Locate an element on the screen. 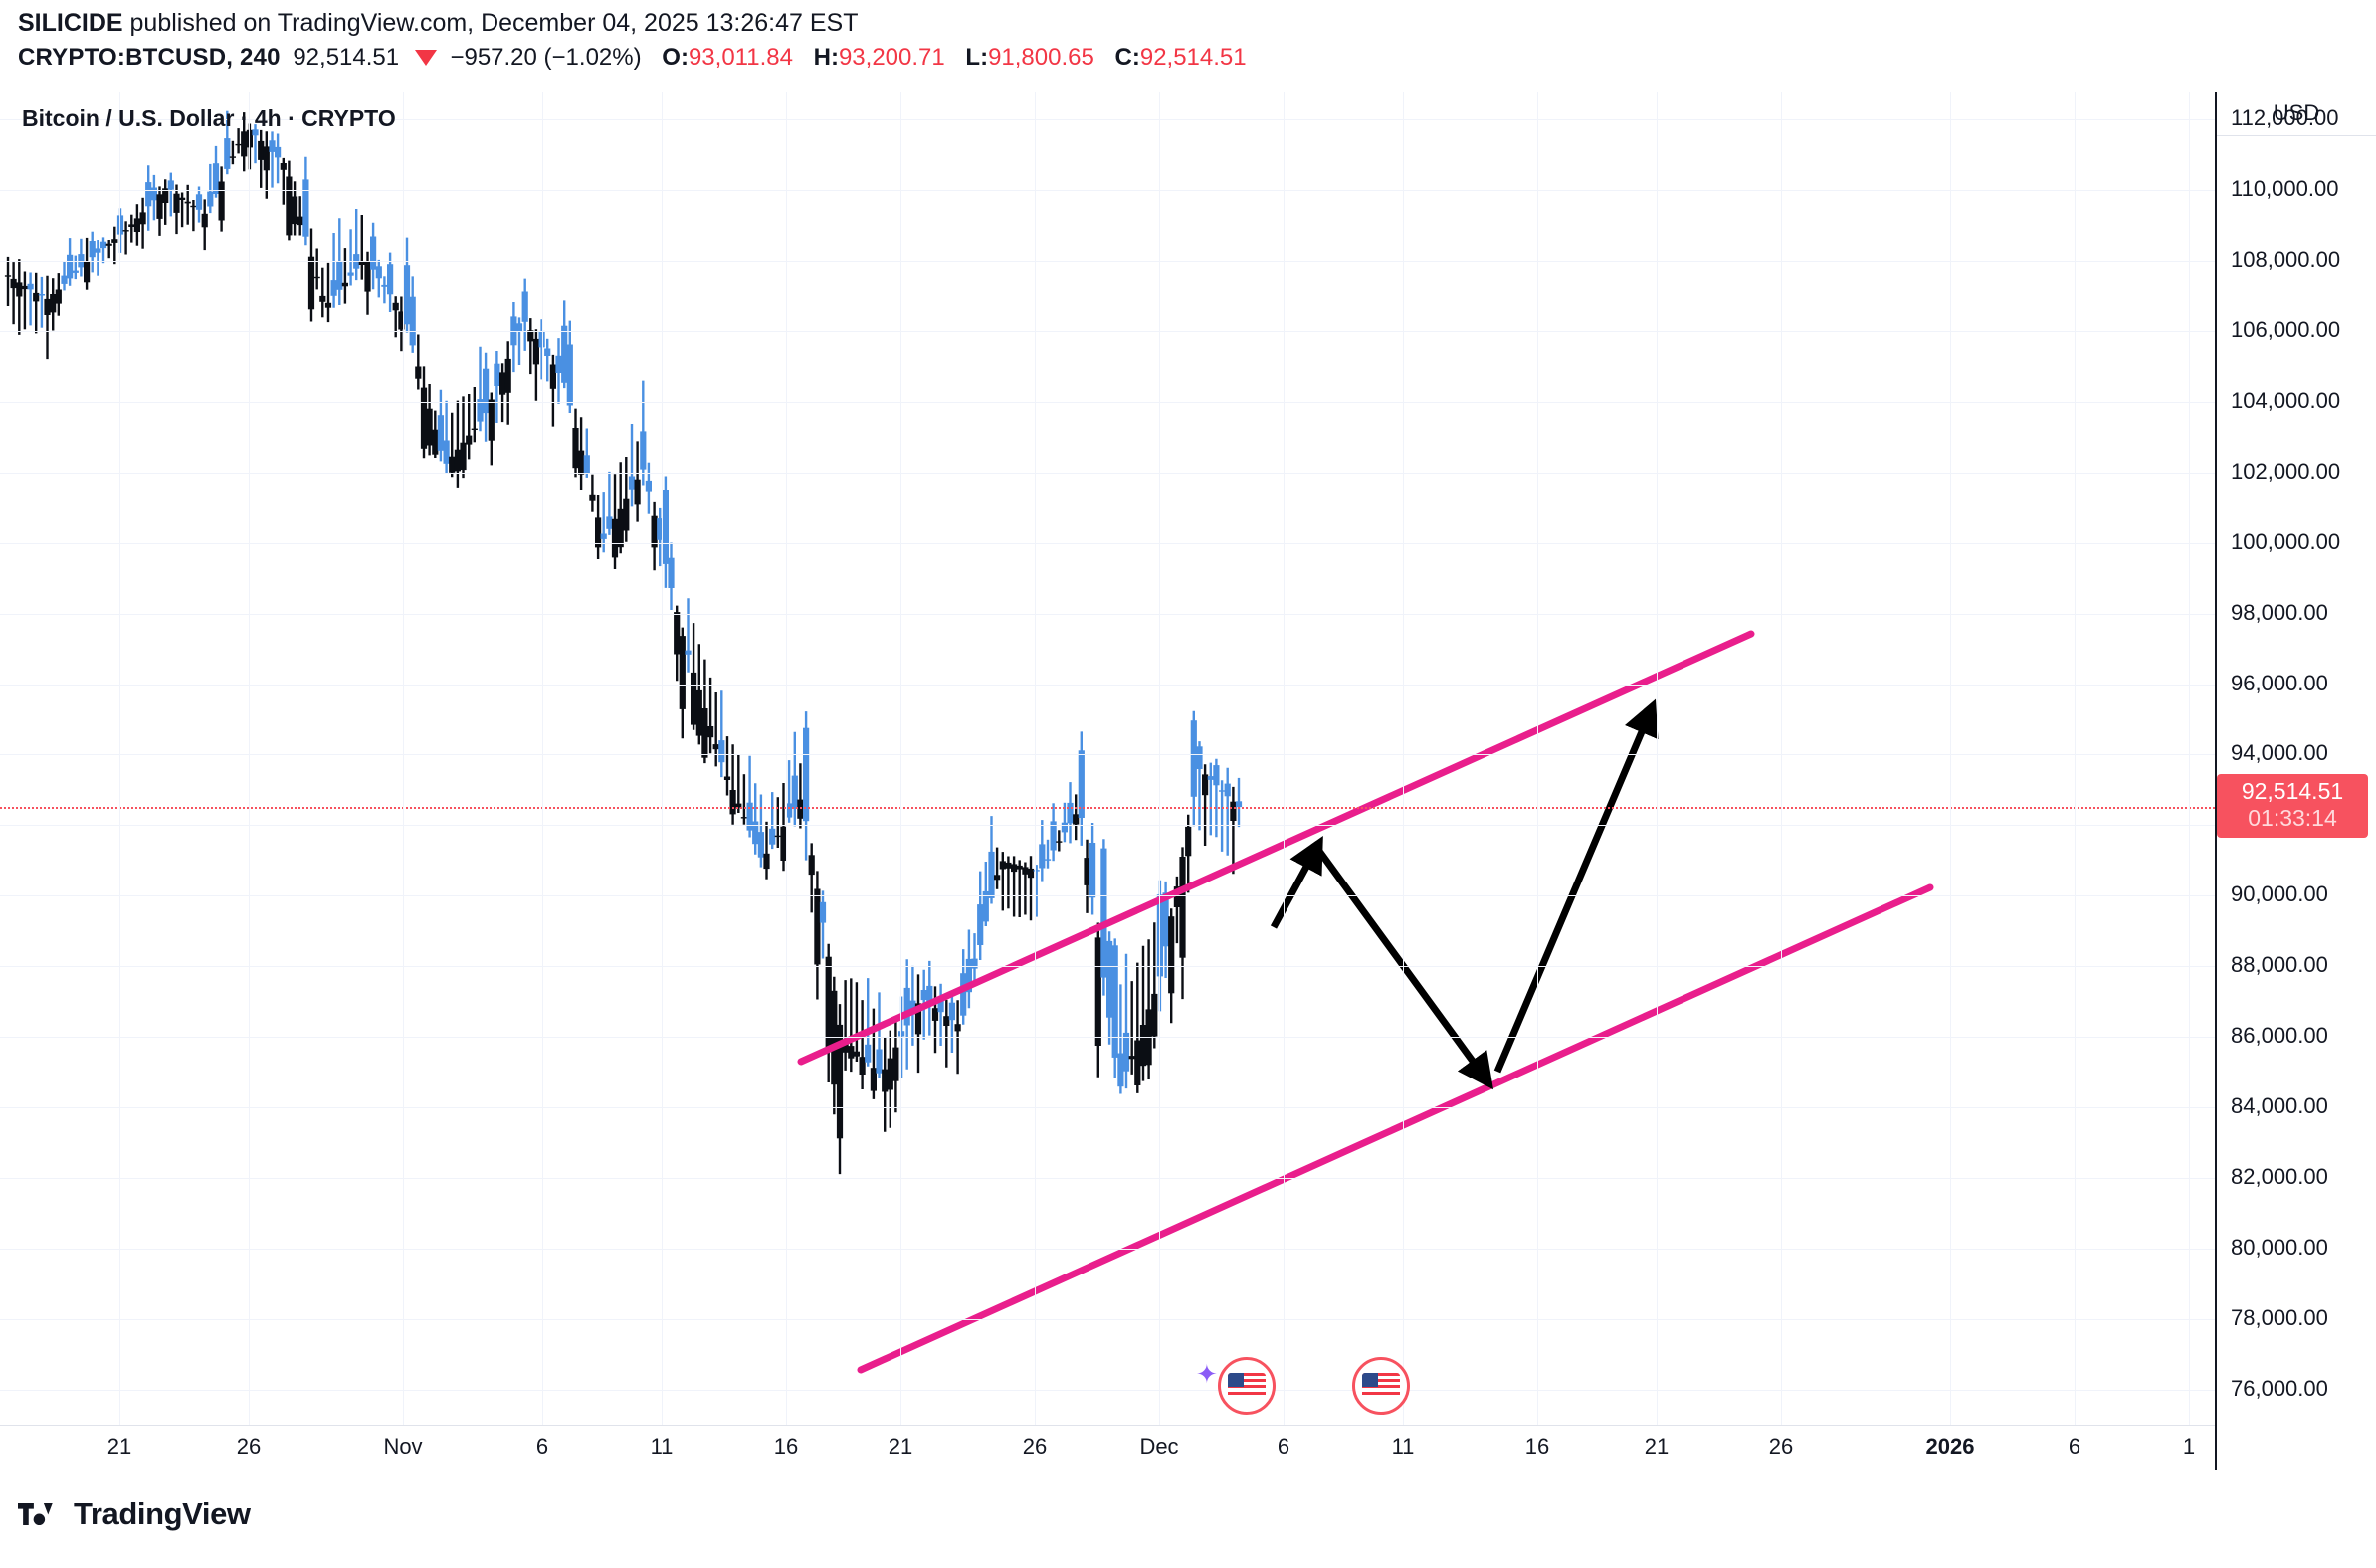 The width and height of the screenshot is (2376, 1568). projection-up-leg is located at coordinates (1296, 882).